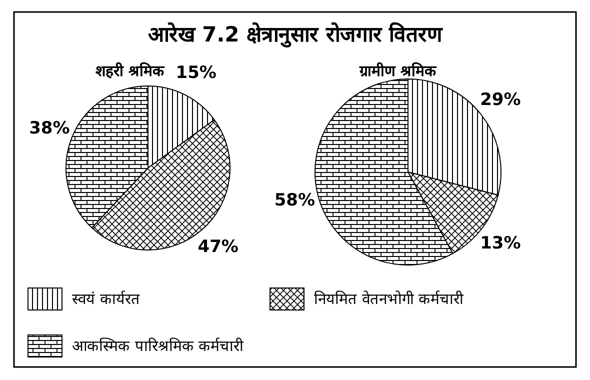  What do you see at coordinates (389, 299) in the screenshot?
I see `legend-label: नियमित वेतनभोगी कर्मचारी` at bounding box center [389, 299].